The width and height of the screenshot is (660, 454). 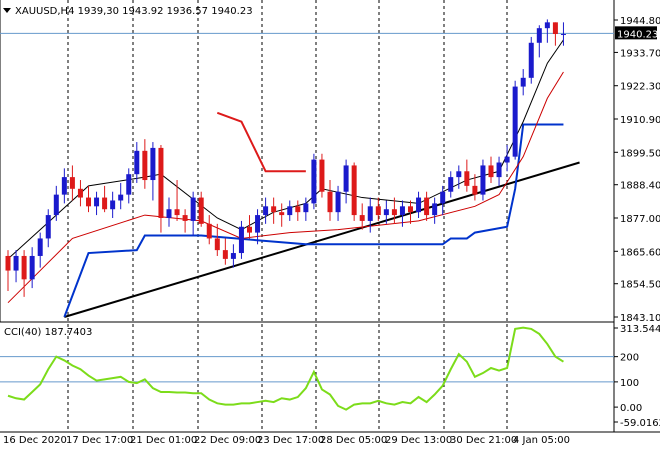 What do you see at coordinates (7, 10) in the screenshot?
I see `triangle-down-icon` at bounding box center [7, 10].